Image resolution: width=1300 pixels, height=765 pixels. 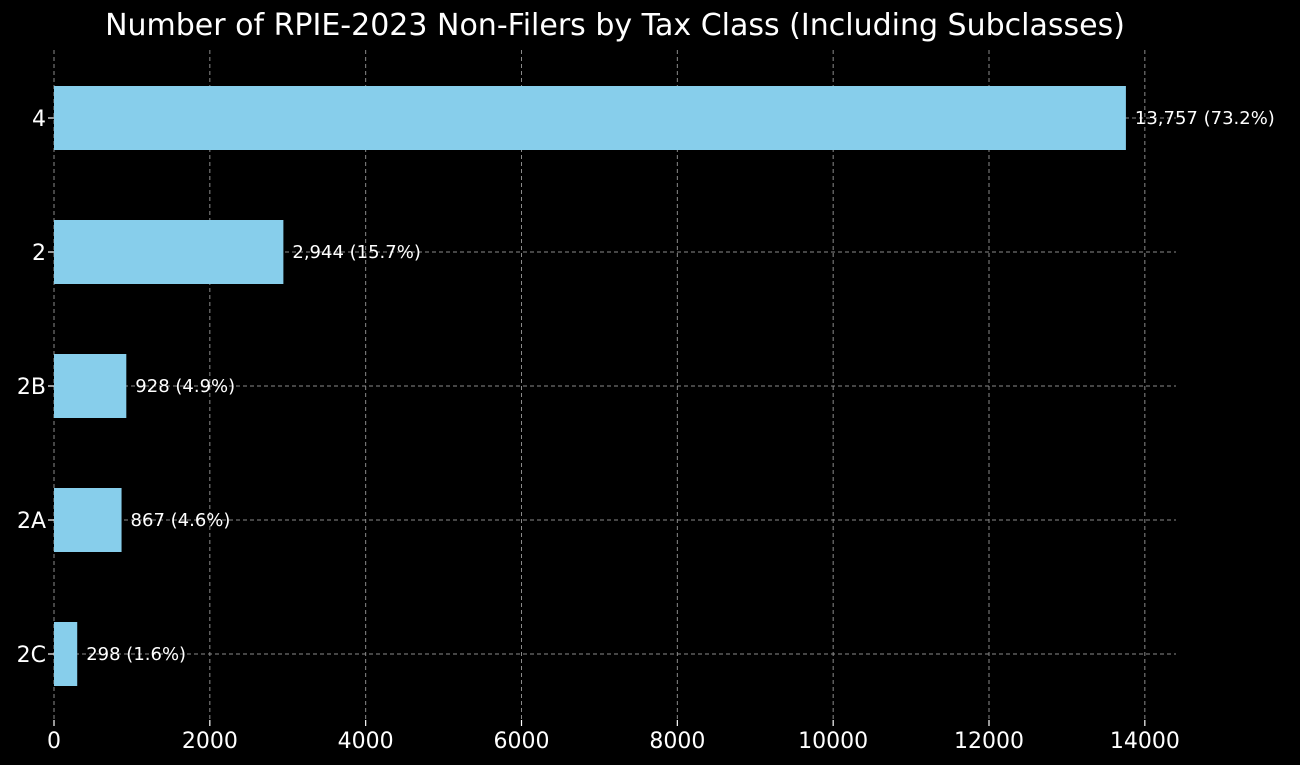 What do you see at coordinates (1145, 741) in the screenshot?
I see `x-tick-label: 14000` at bounding box center [1145, 741].